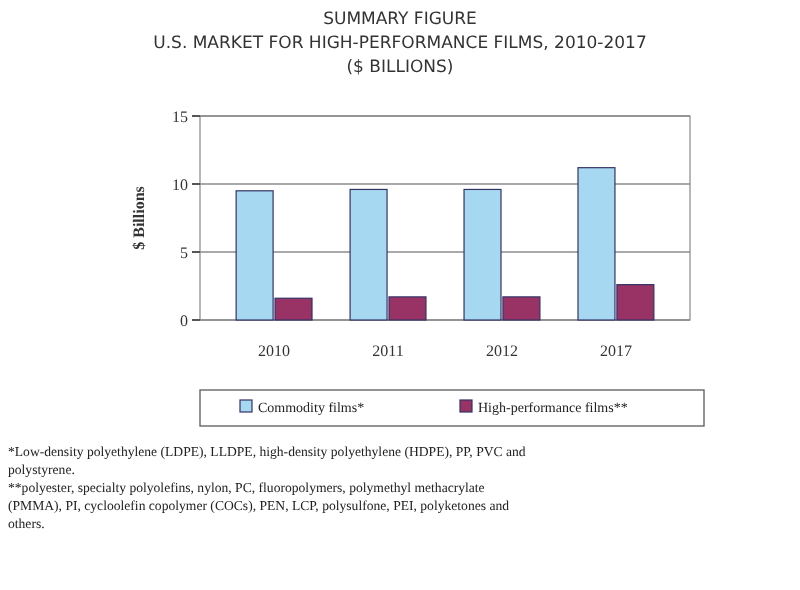 This screenshot has height=590, width=800. I want to click on y-tick-label: 5, so click(184, 253).